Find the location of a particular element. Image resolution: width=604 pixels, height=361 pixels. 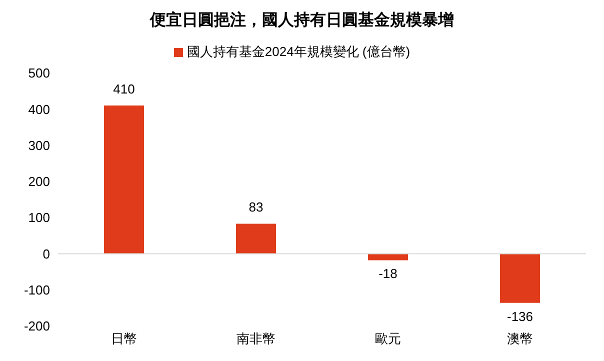

data-label: -136 is located at coordinates (520, 316).